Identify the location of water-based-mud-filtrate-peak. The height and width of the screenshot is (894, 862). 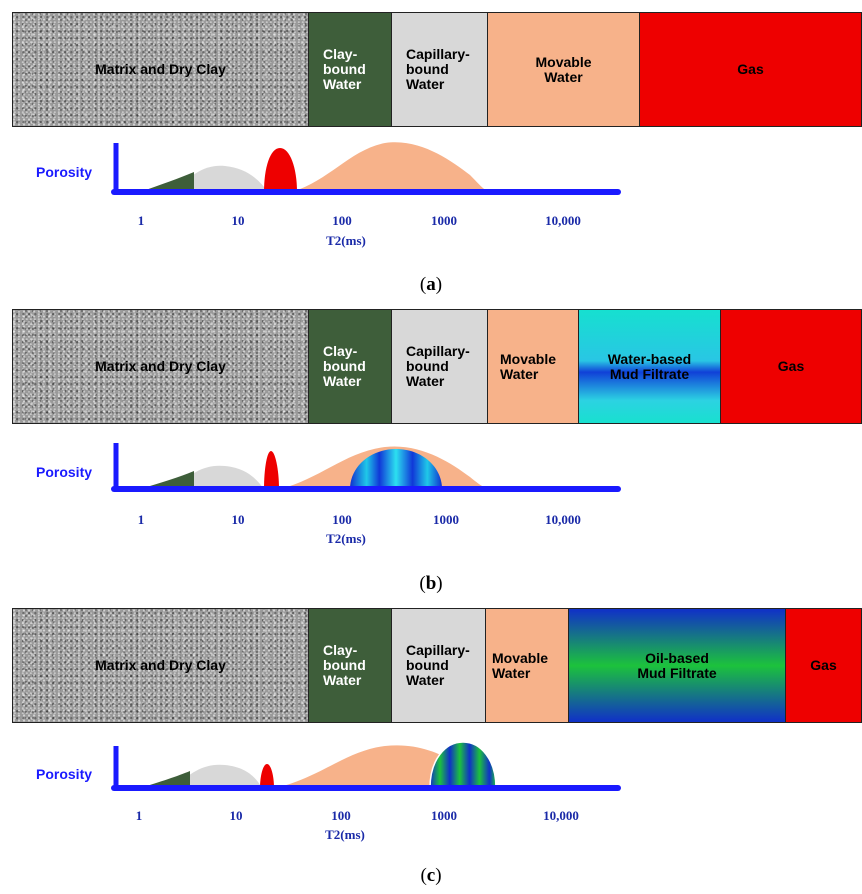
(396, 469).